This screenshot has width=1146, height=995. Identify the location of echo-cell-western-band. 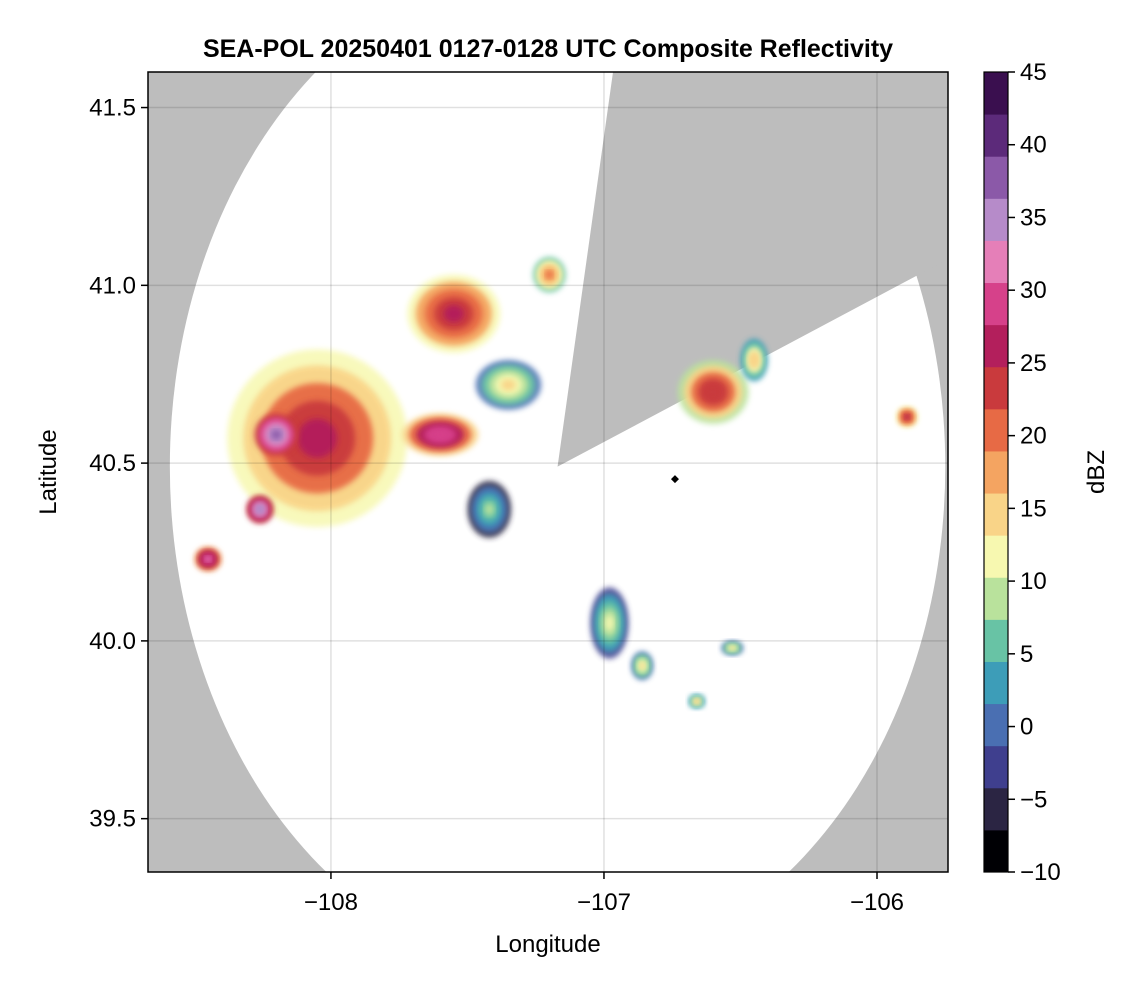
(440, 434).